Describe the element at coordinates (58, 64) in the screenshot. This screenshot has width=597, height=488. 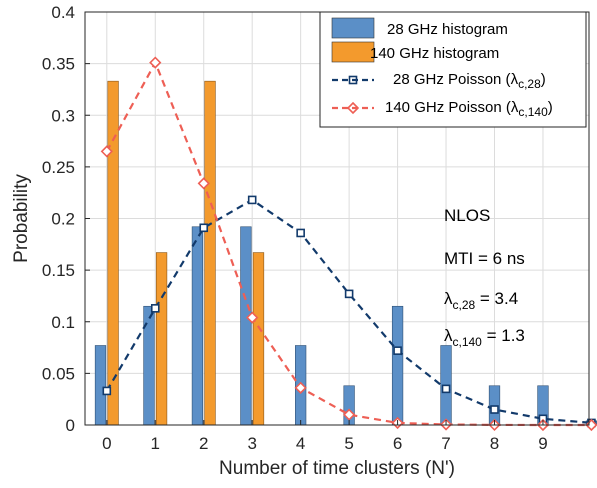
I see `y-tick-label: 0.35` at that location.